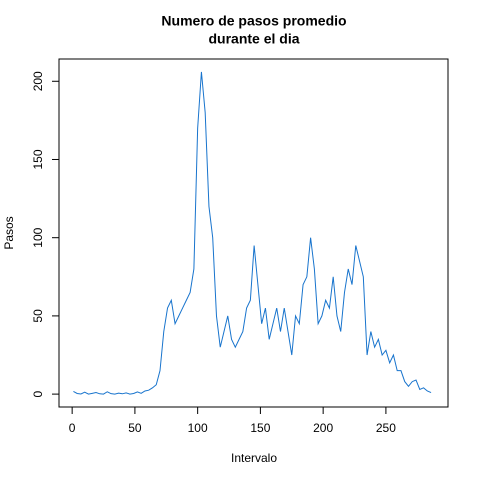 The image size is (480, 480). What do you see at coordinates (72, 428) in the screenshot?
I see `x-tick-label: 0` at bounding box center [72, 428].